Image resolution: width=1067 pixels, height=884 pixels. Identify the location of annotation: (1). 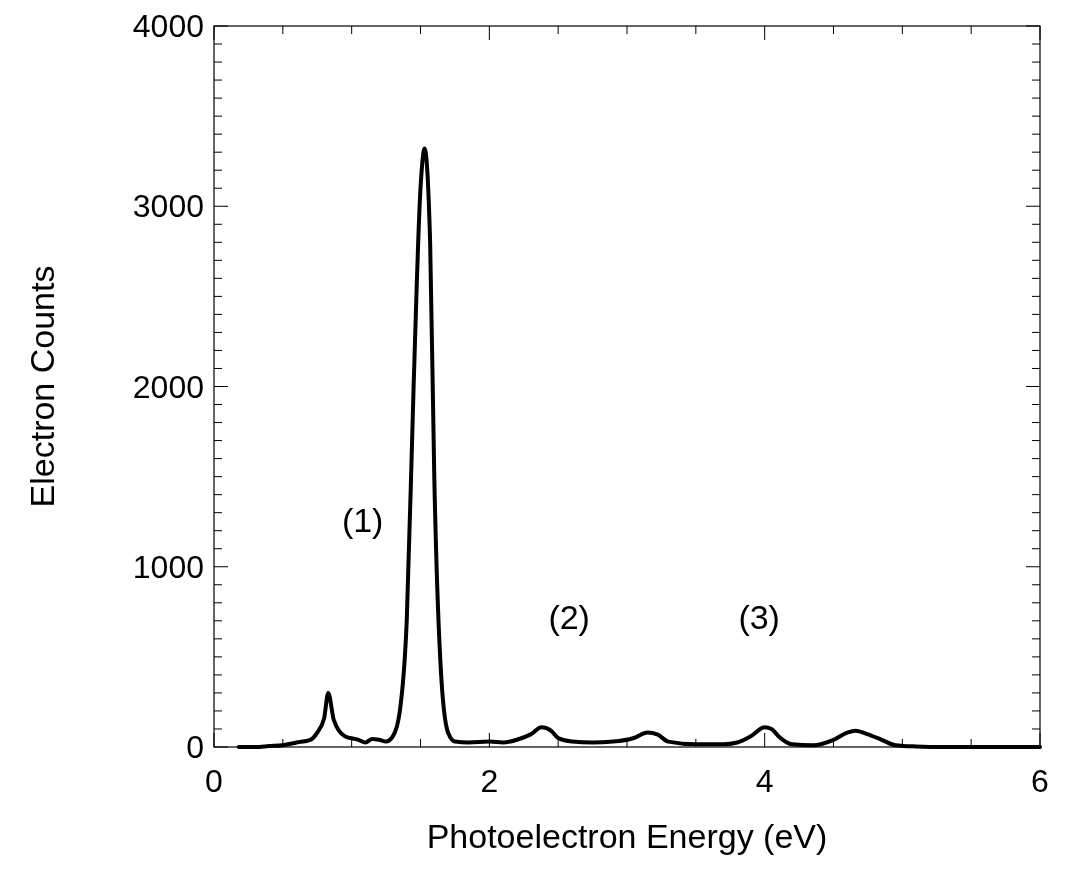
(362, 519).